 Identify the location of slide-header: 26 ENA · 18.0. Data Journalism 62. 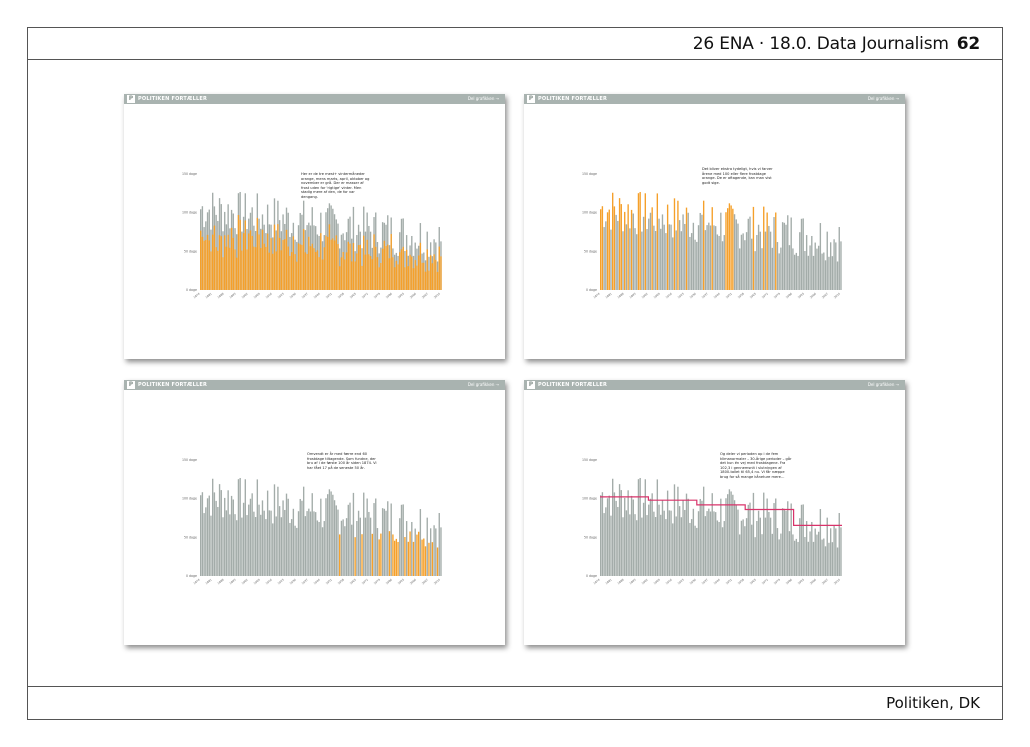
(515, 44).